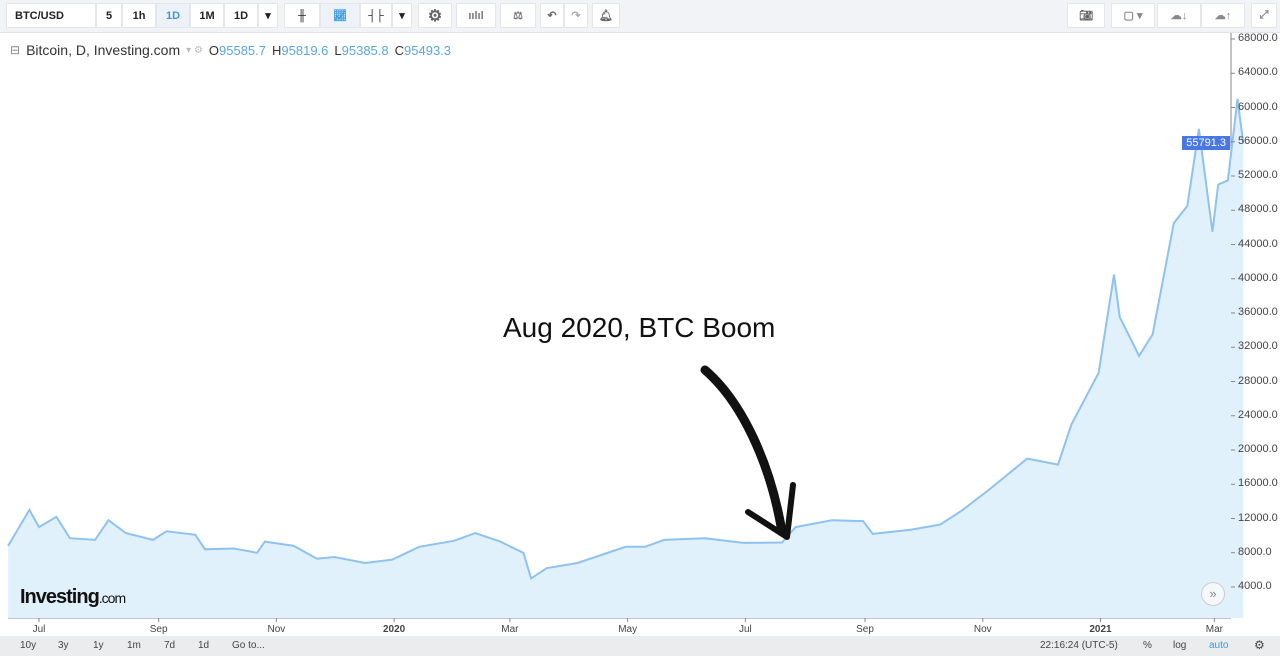  I want to click on y-tick-label: 52000.0, so click(1258, 175).